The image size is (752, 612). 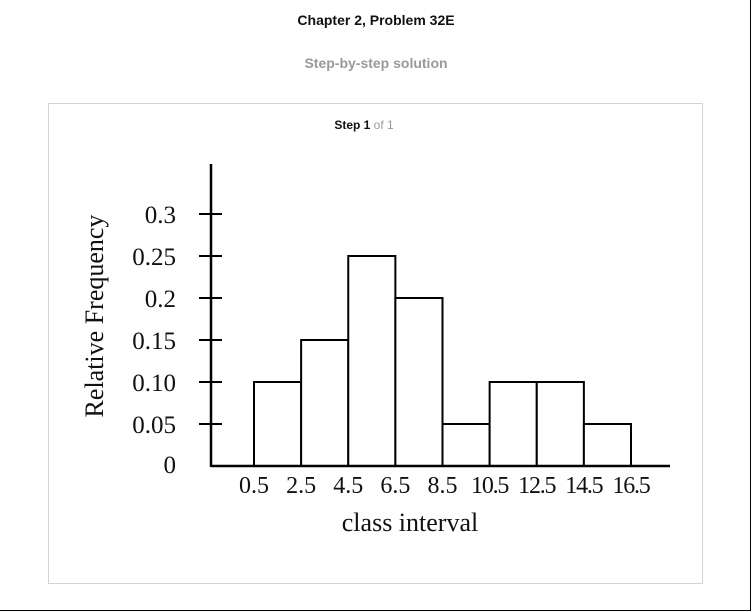 I want to click on y-tick-label: 0, so click(x=170, y=465).